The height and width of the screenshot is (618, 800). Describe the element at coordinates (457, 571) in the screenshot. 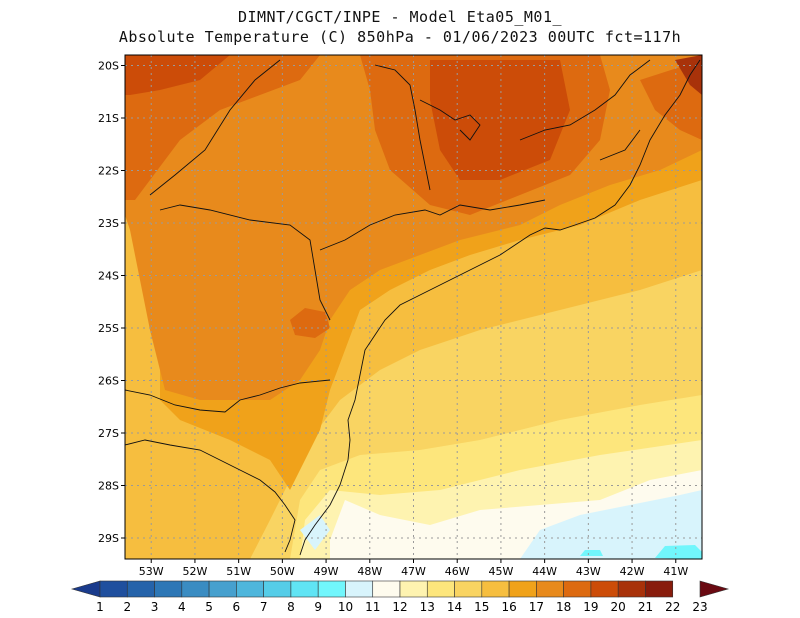

I see `lon-tick-label: 46W` at that location.